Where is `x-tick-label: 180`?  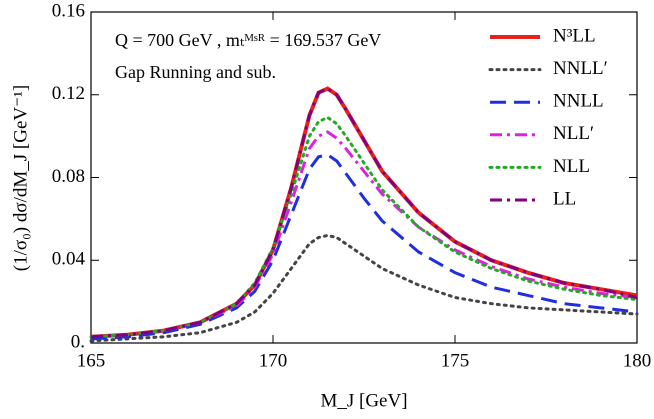
x-tick-label: 180 is located at coordinates (637, 360).